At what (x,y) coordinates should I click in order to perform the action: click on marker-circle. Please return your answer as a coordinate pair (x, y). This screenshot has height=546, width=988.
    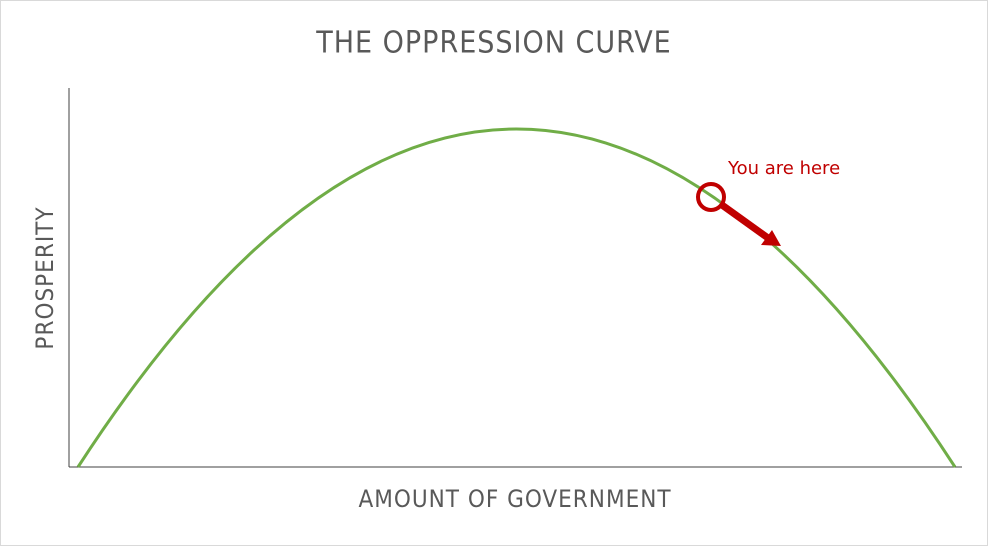
    Looking at the image, I should click on (711, 197).